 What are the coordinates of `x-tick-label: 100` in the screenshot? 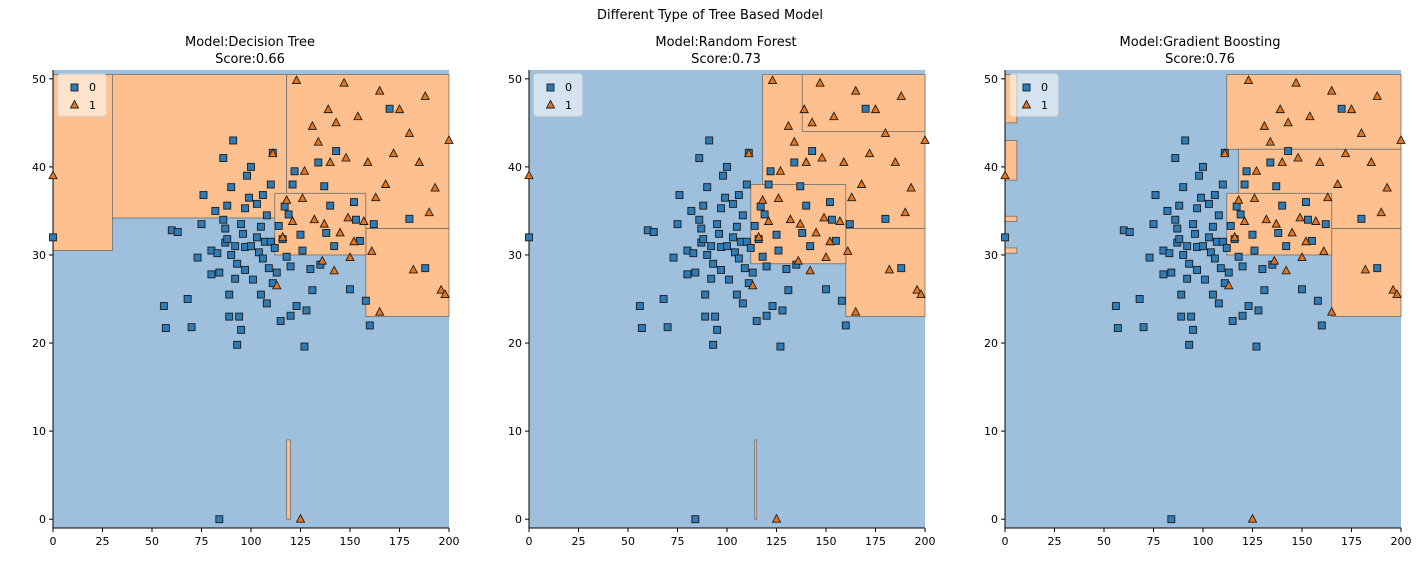 It's located at (1203, 541).